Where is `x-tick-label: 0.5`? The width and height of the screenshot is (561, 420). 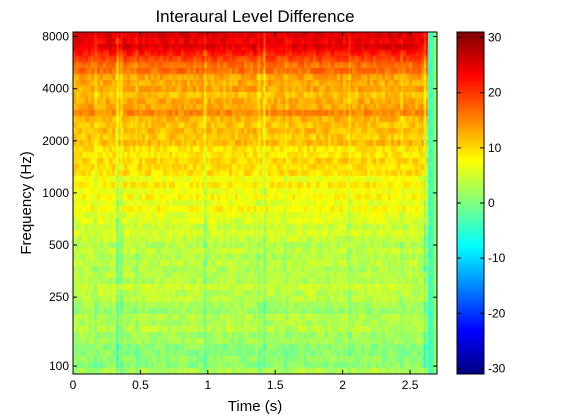
x-tick-label: 0.5 is located at coordinates (140, 385).